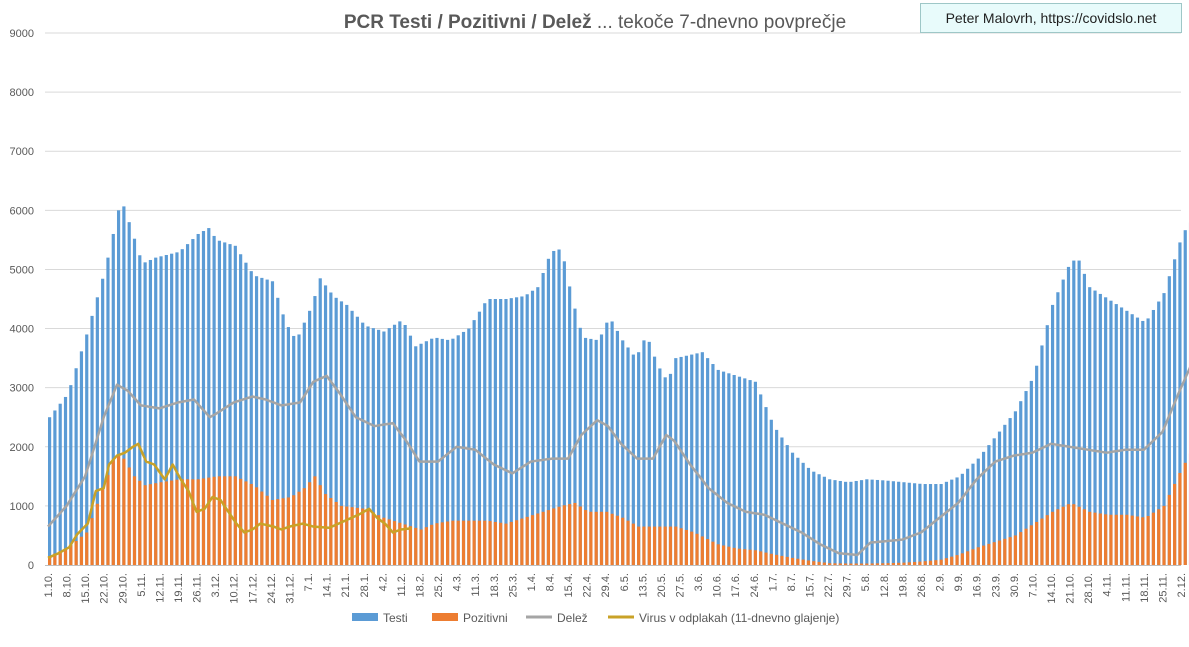 This screenshot has height=647, width=1189. I want to click on y-tick-label: 5000, so click(22, 270).